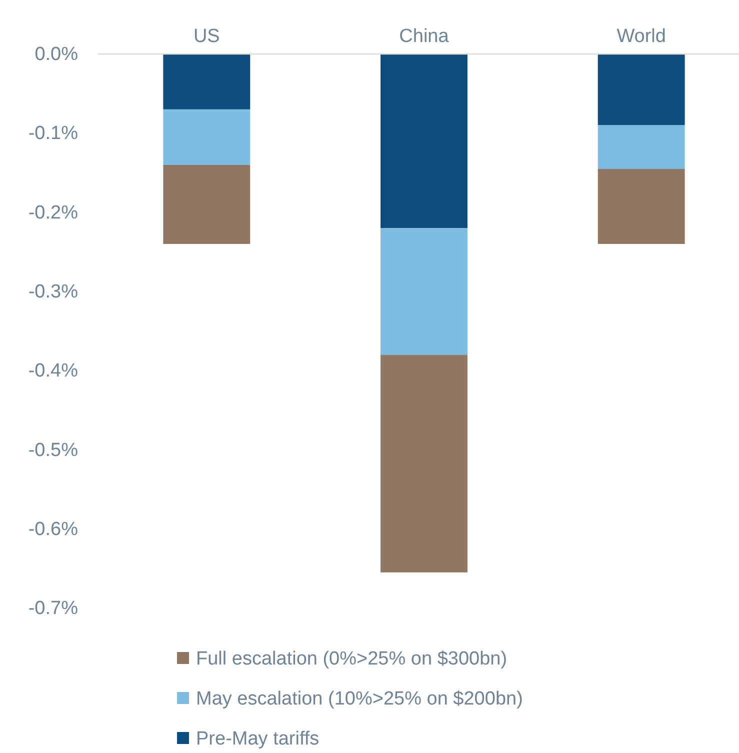  What do you see at coordinates (53, 609) in the screenshot?
I see `y-tick-label: -0.7%` at bounding box center [53, 609].